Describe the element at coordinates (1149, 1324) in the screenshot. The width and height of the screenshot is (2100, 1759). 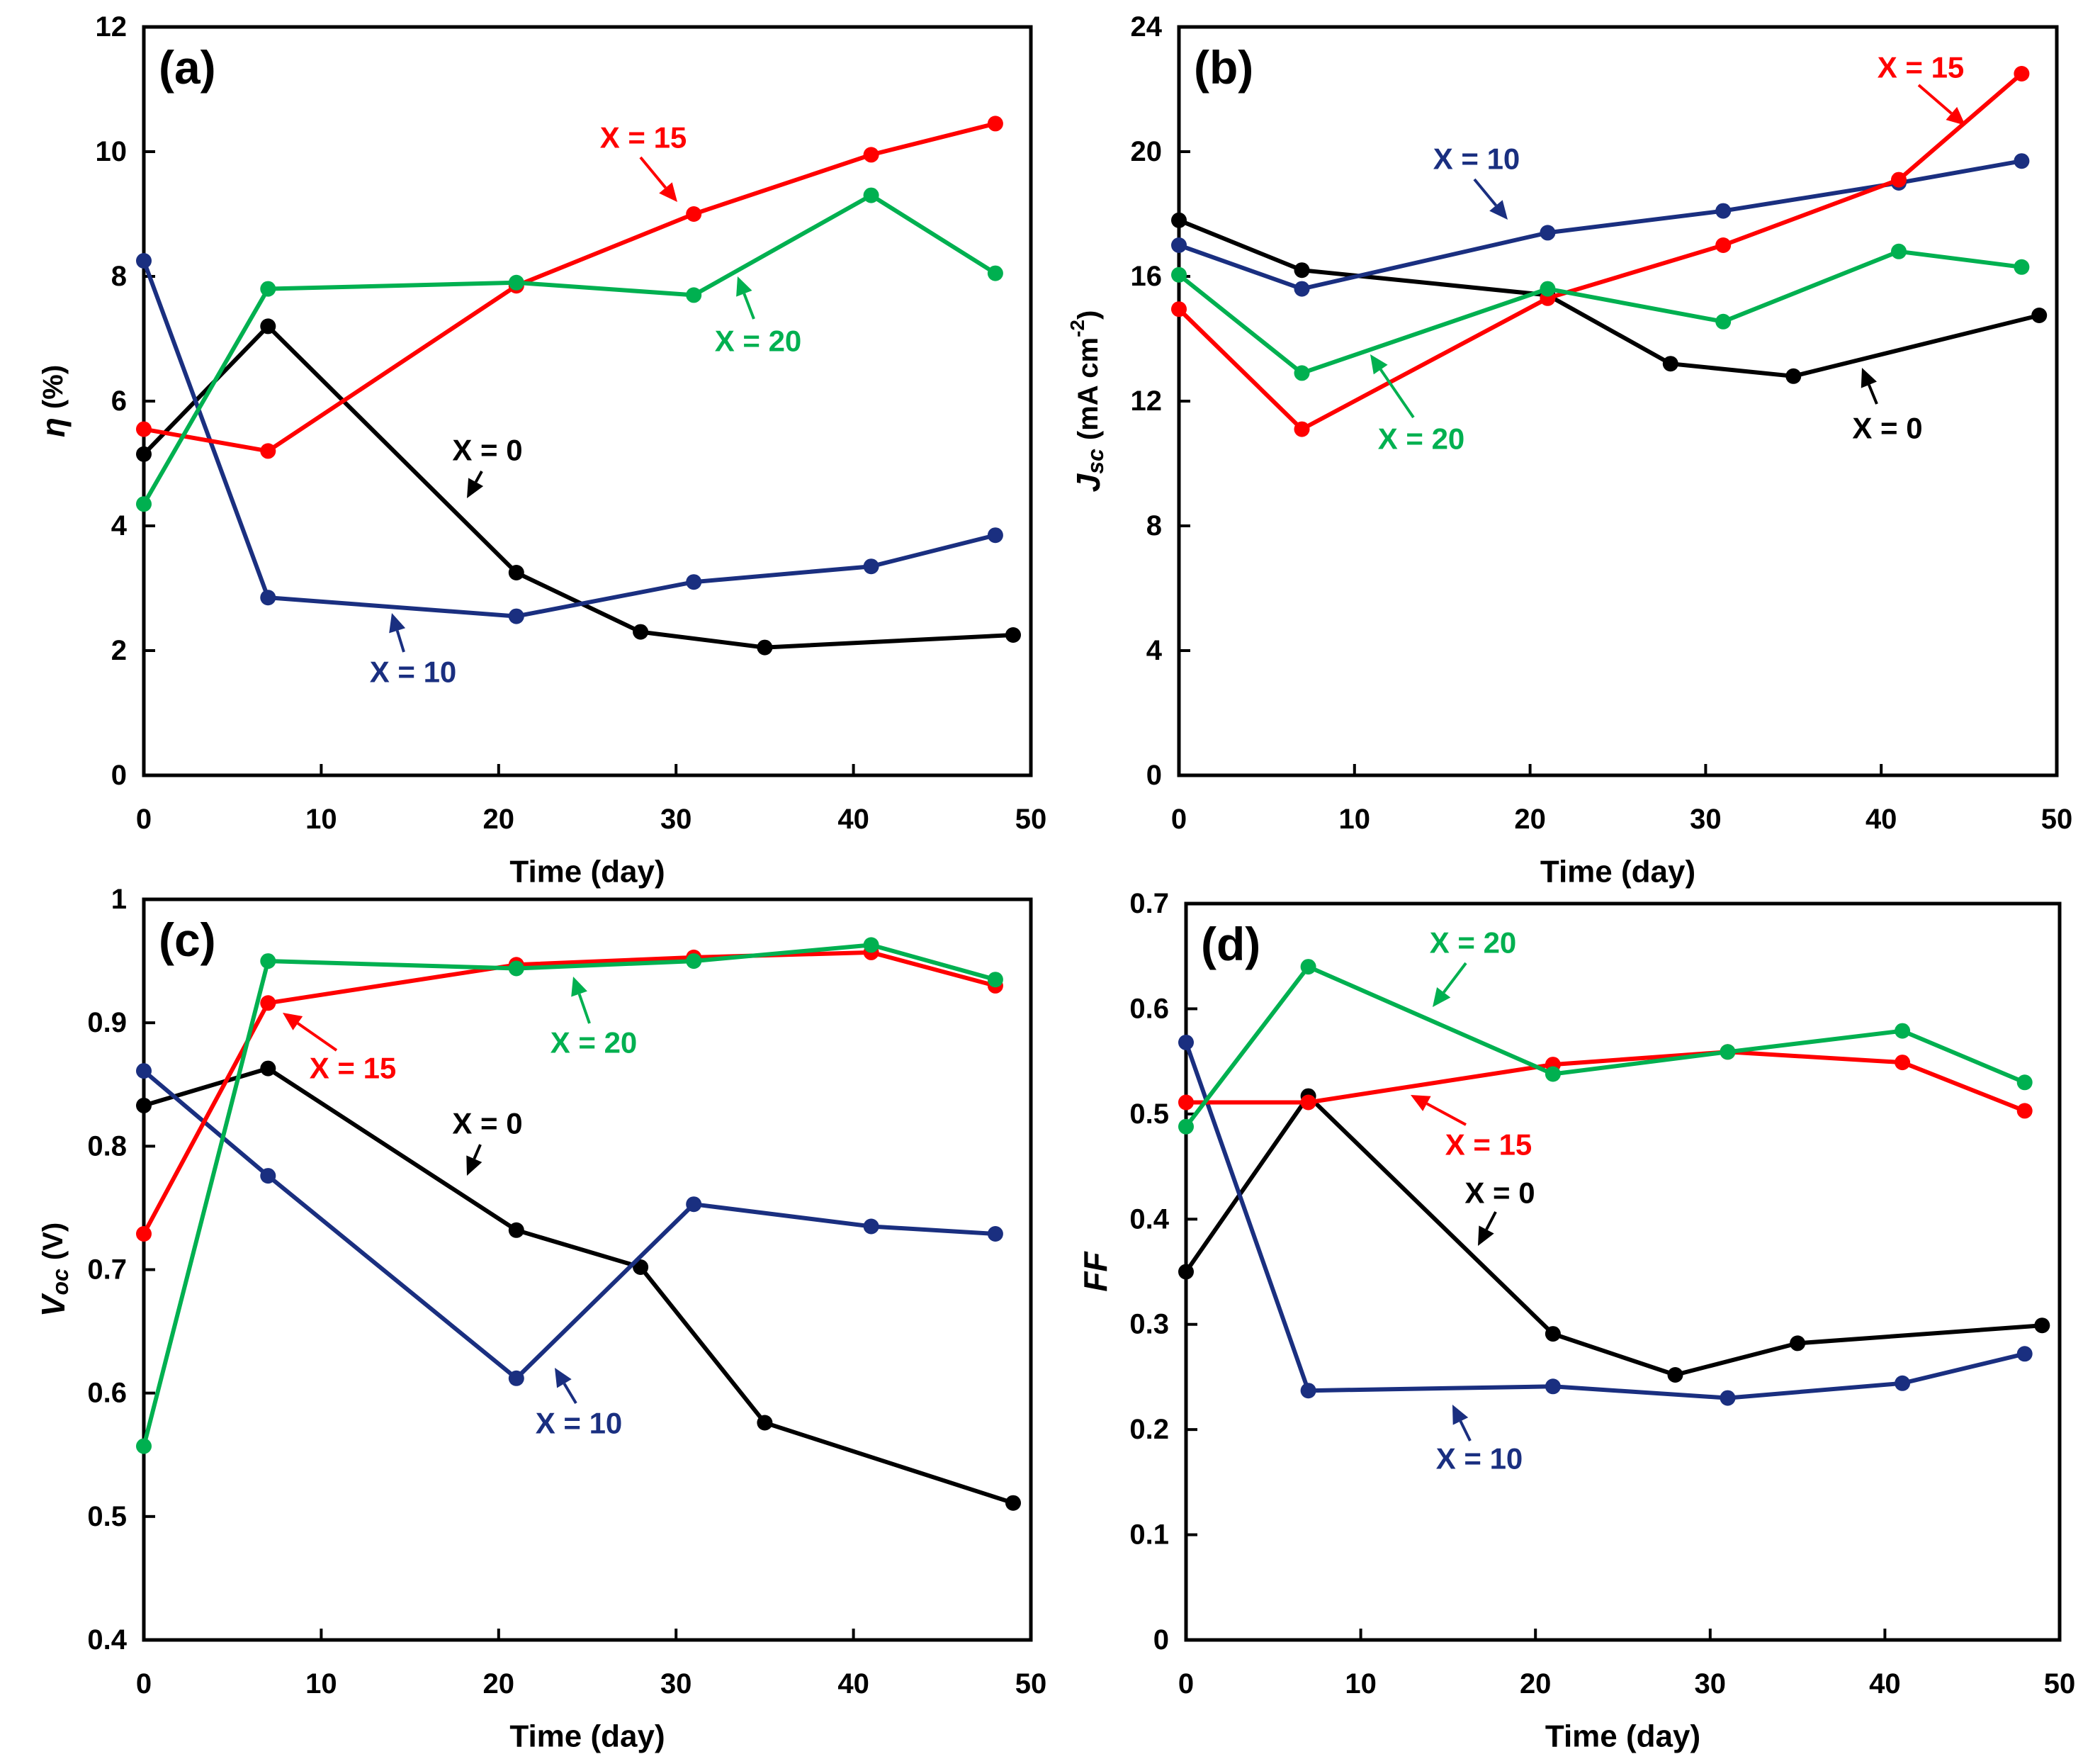
I see `y-tick-label: 0.3` at that location.